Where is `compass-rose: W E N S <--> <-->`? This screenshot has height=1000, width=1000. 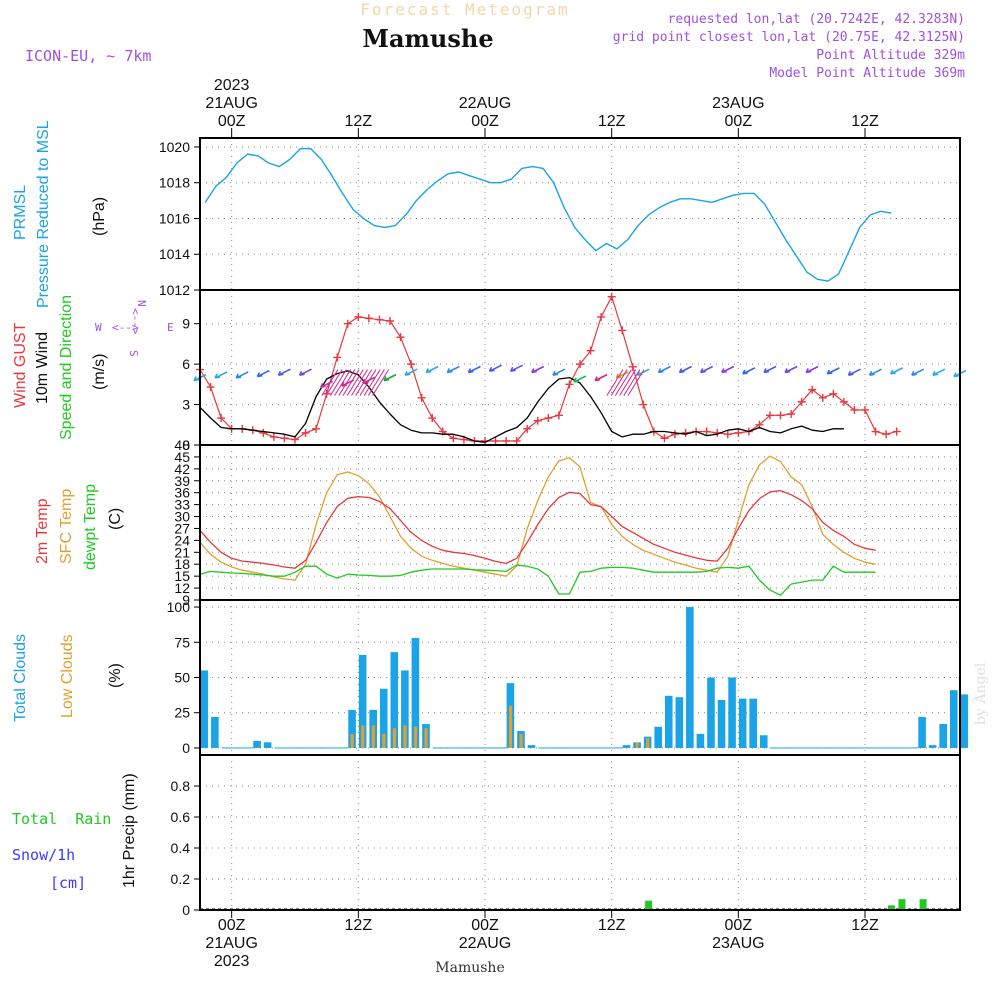
compass-rose: W E N S <--> <--> is located at coordinates (134, 328).